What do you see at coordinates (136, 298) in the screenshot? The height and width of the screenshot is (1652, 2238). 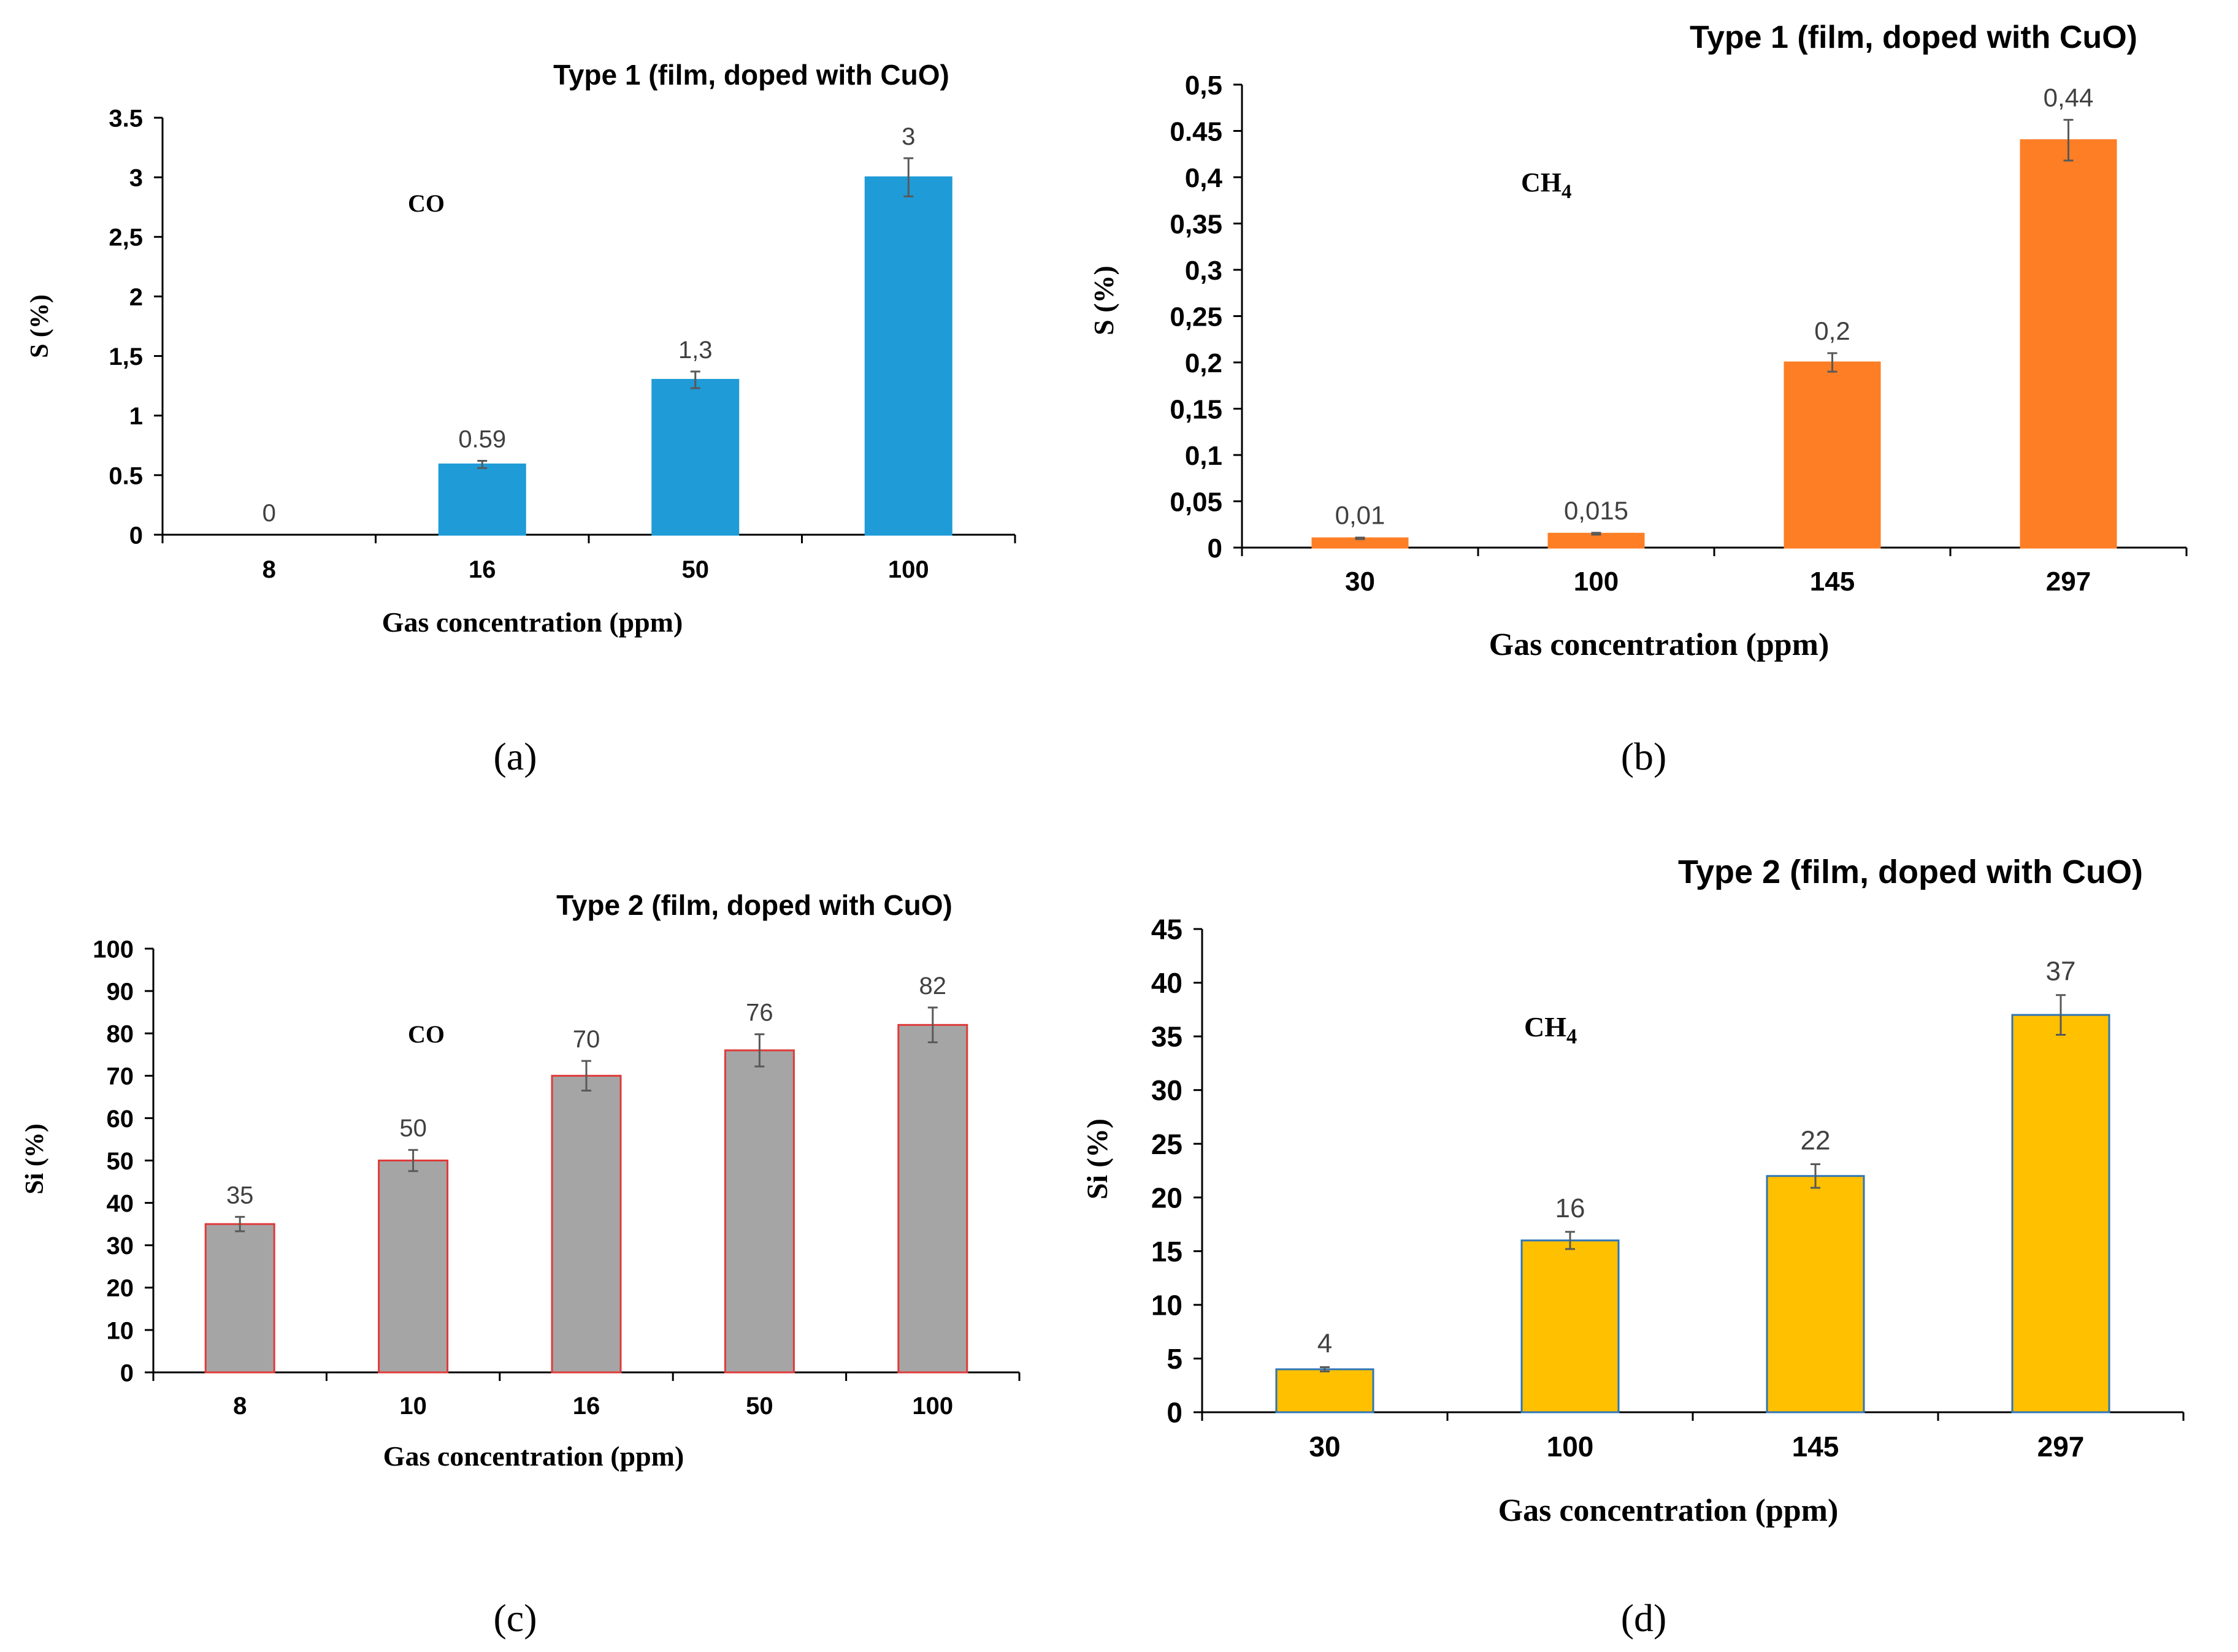 I see `y-tick-label: 2` at bounding box center [136, 298].